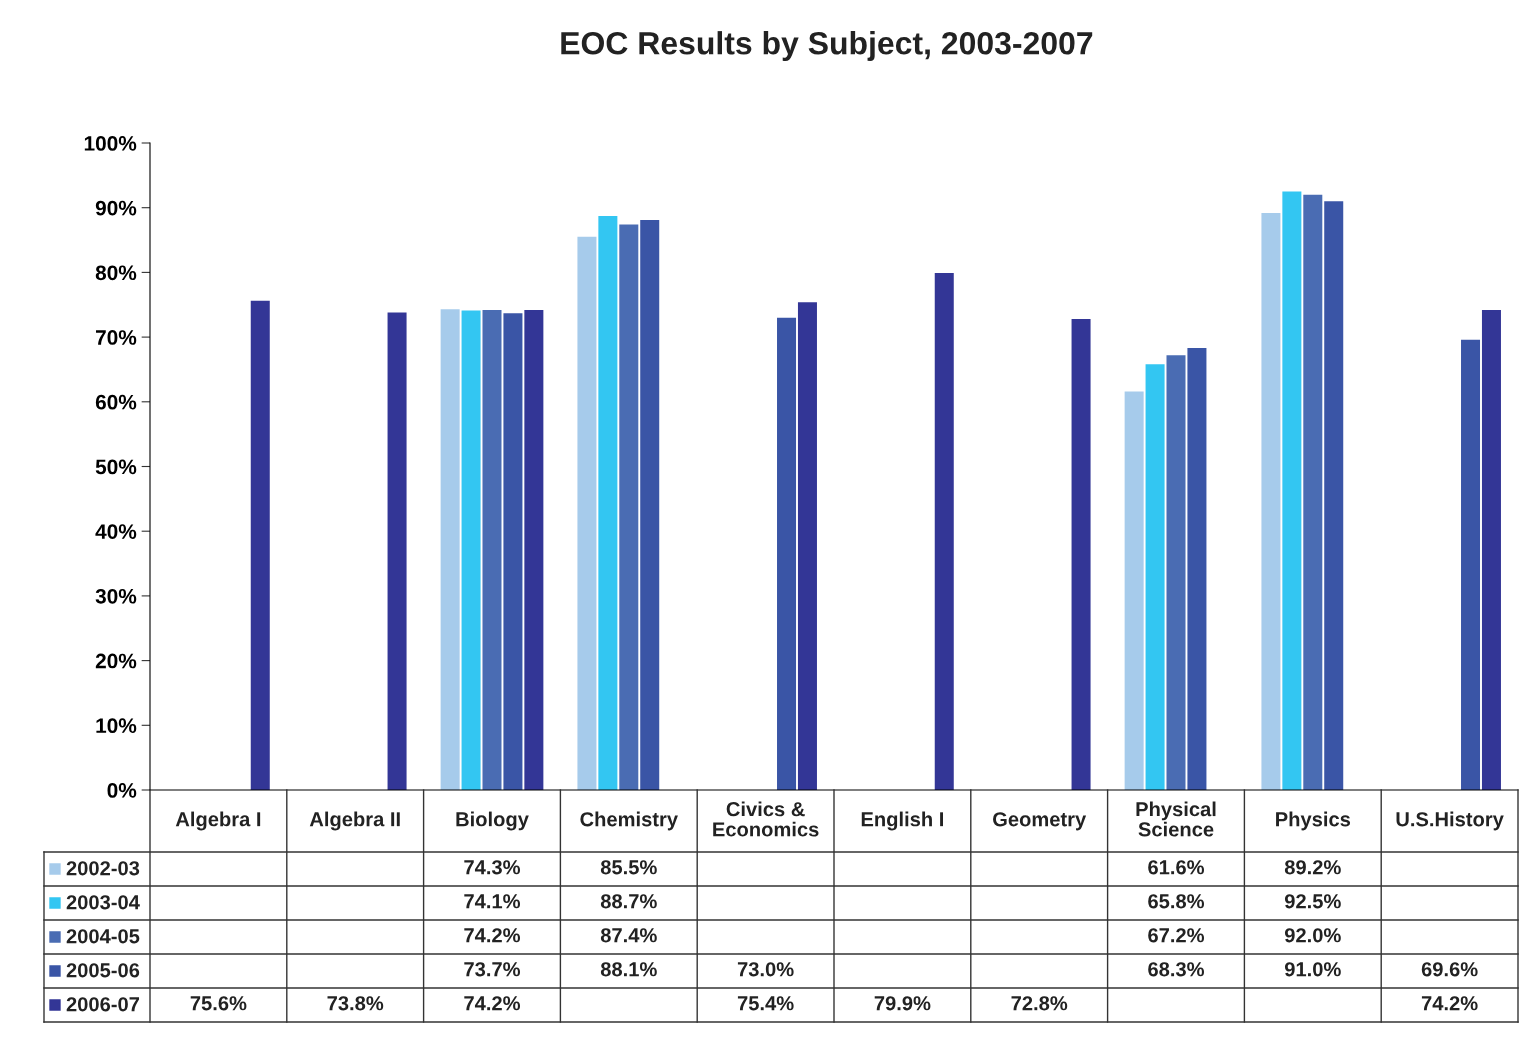  I want to click on data-label: 69.6%, so click(1449, 969).